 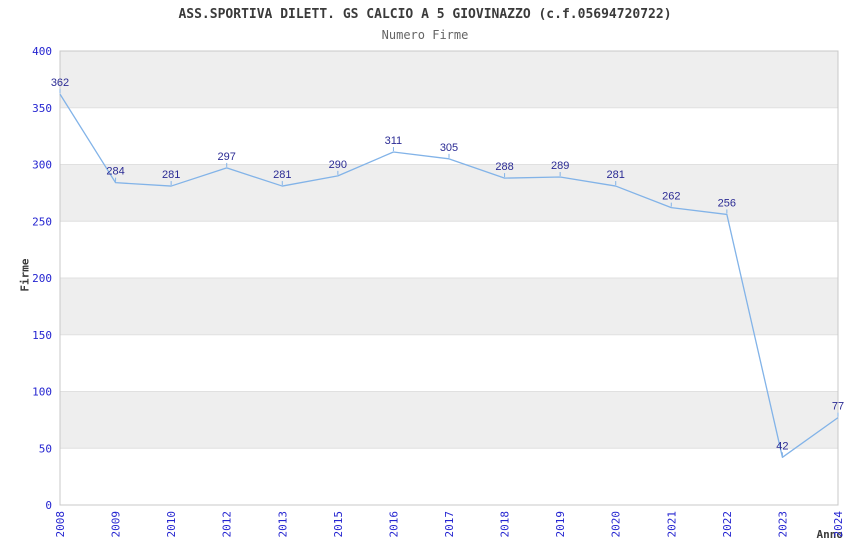 I want to click on x-tick-label: 2017, so click(x=449, y=524).